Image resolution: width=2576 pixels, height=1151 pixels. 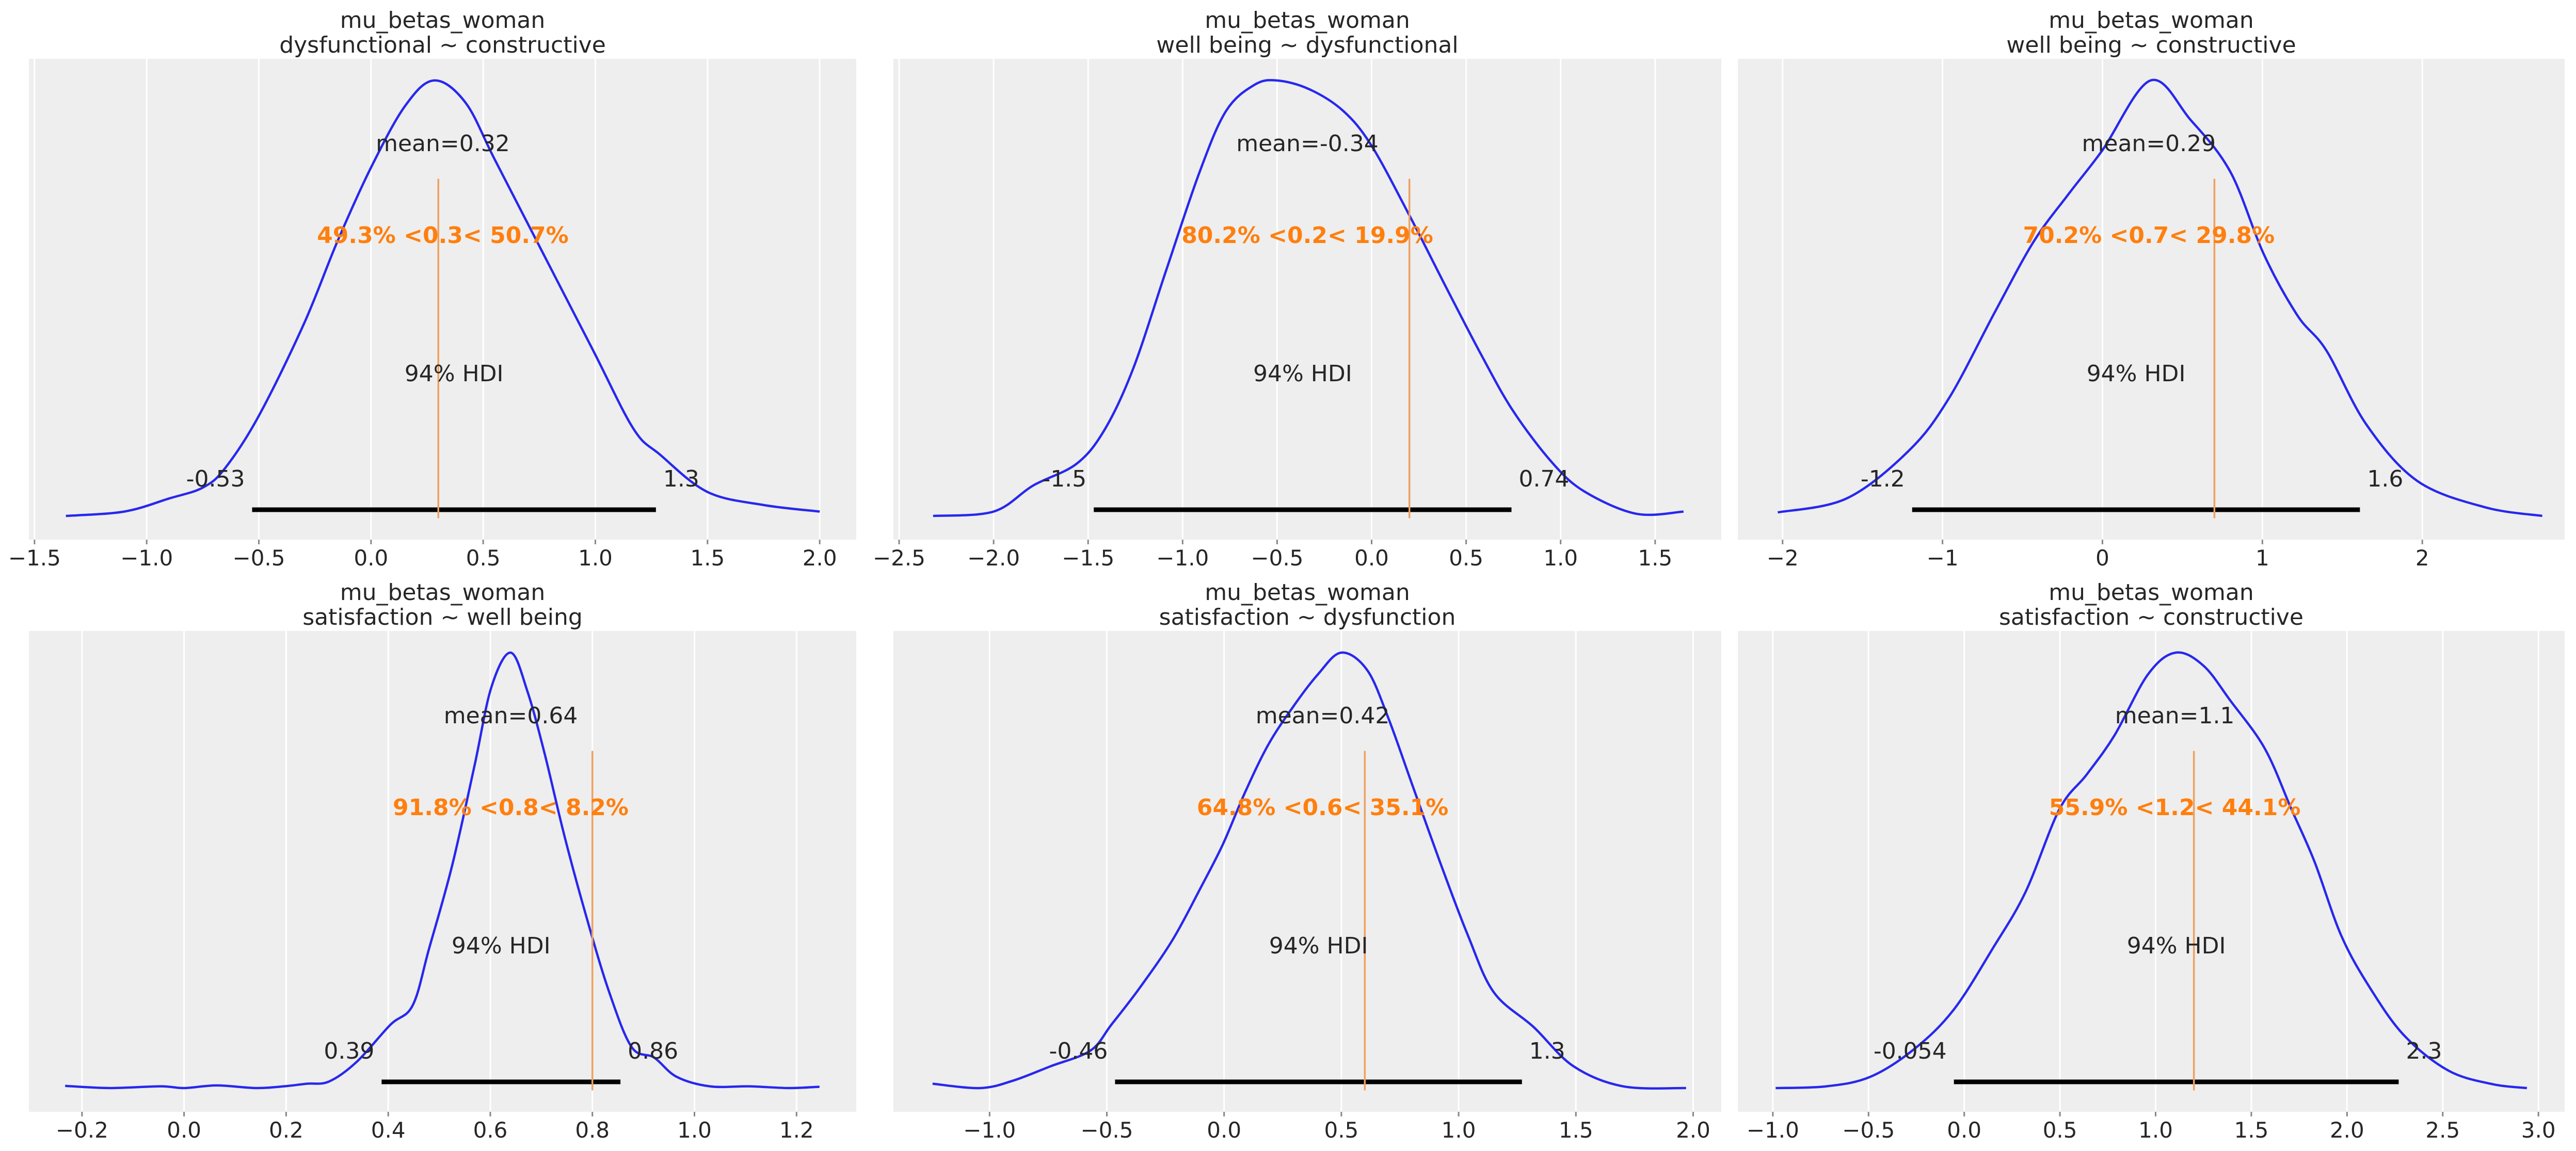 I want to click on x-tick-label: −2, so click(x=1783, y=558).